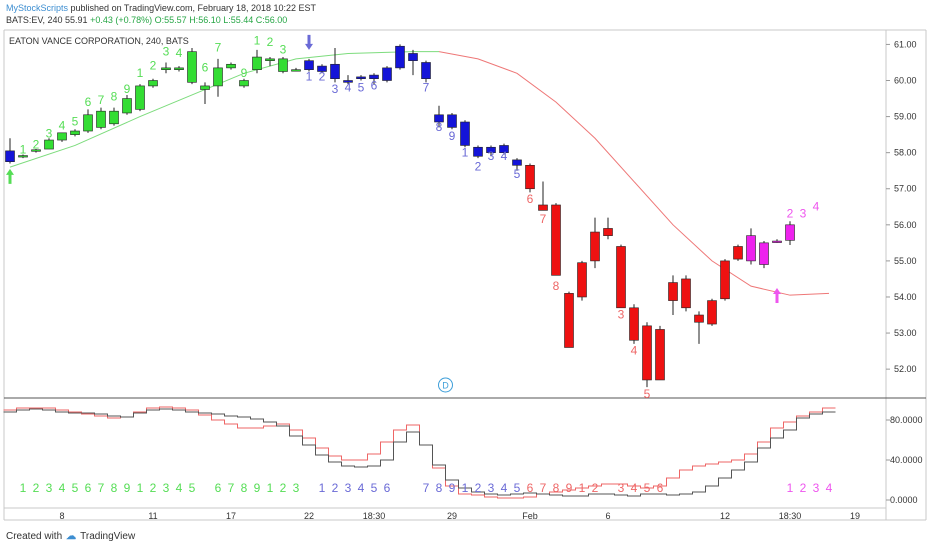 This screenshot has width=932, height=550. Describe the element at coordinates (905, 81) in the screenshot. I see `y-tick-label: 60.00` at that location.